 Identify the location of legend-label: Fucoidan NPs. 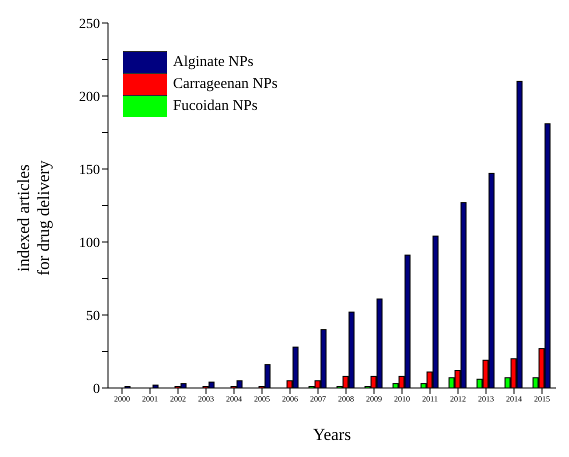
(215, 106).